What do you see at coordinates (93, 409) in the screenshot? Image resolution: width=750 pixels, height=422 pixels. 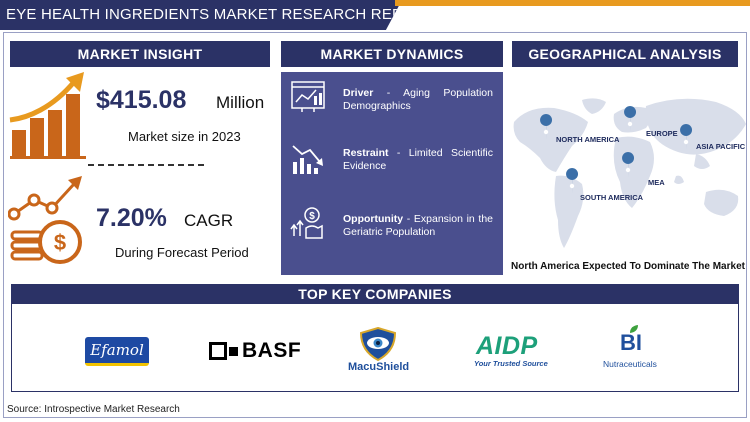 I see `source-footer: Source: Introspective Market Research` at bounding box center [93, 409].